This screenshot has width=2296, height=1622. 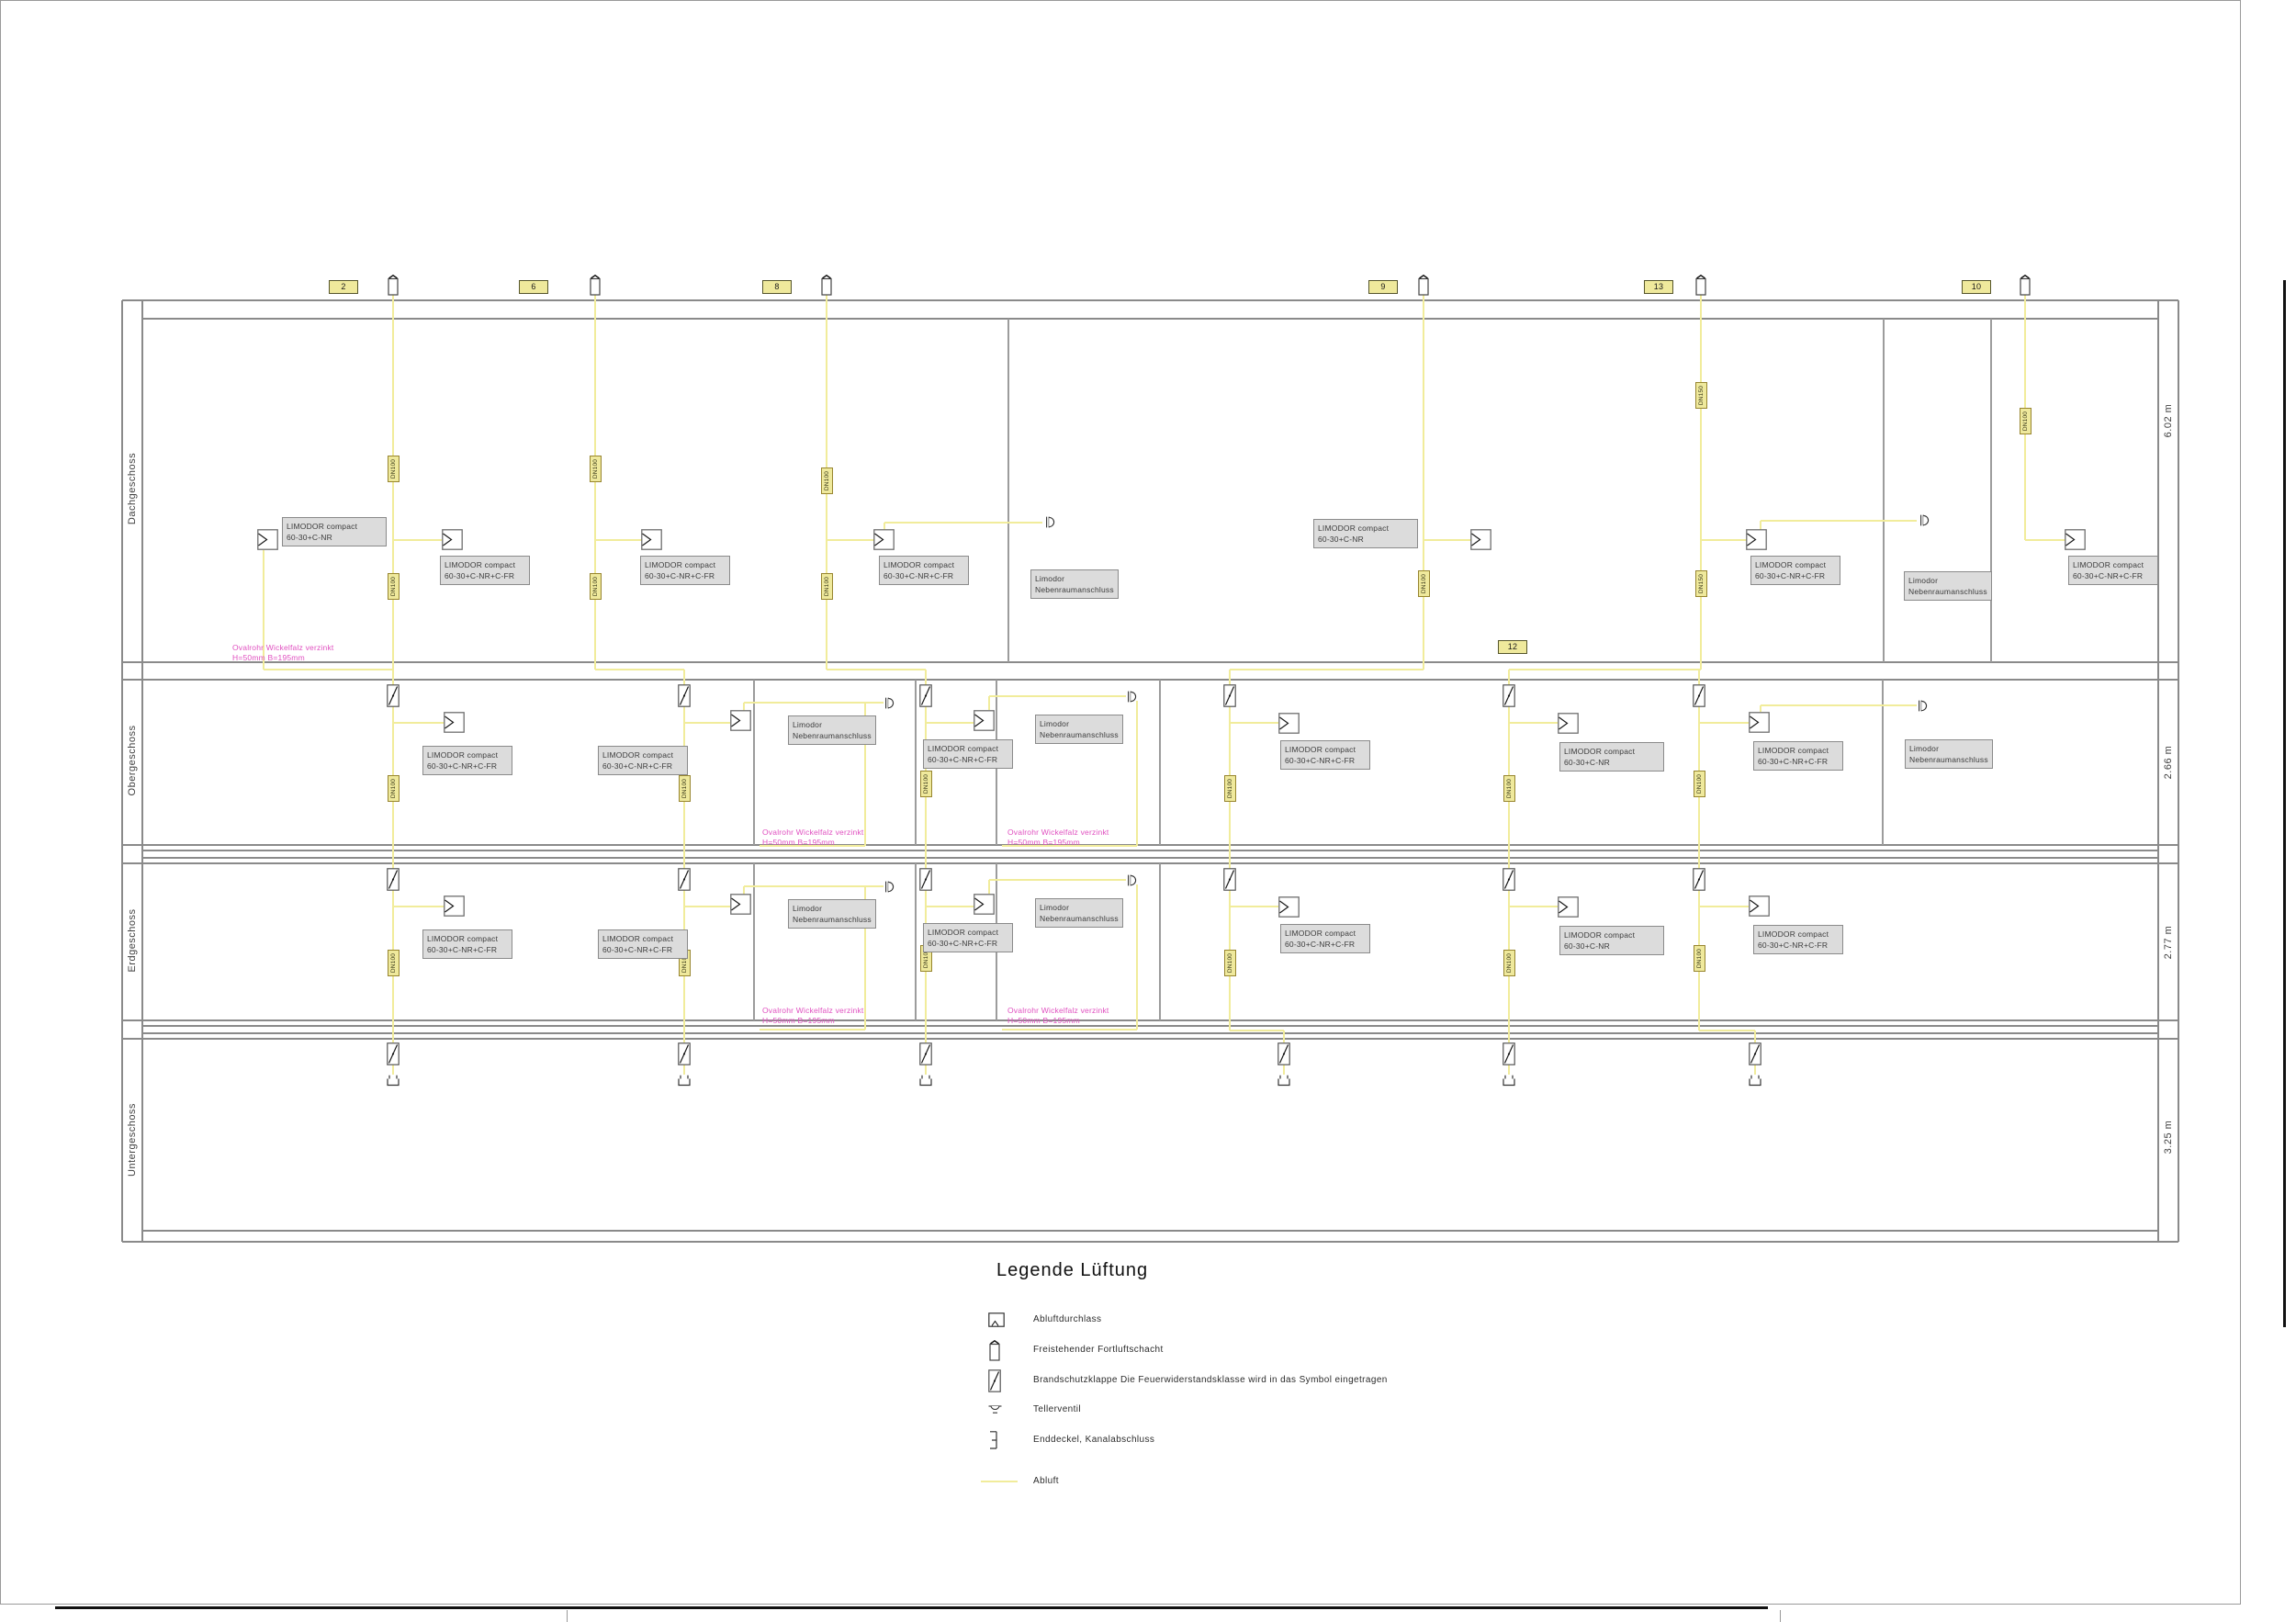 What do you see at coordinates (1094, 1440) in the screenshot?
I see `legend-item-label: Enddeckel, Kanalabschluss` at bounding box center [1094, 1440].